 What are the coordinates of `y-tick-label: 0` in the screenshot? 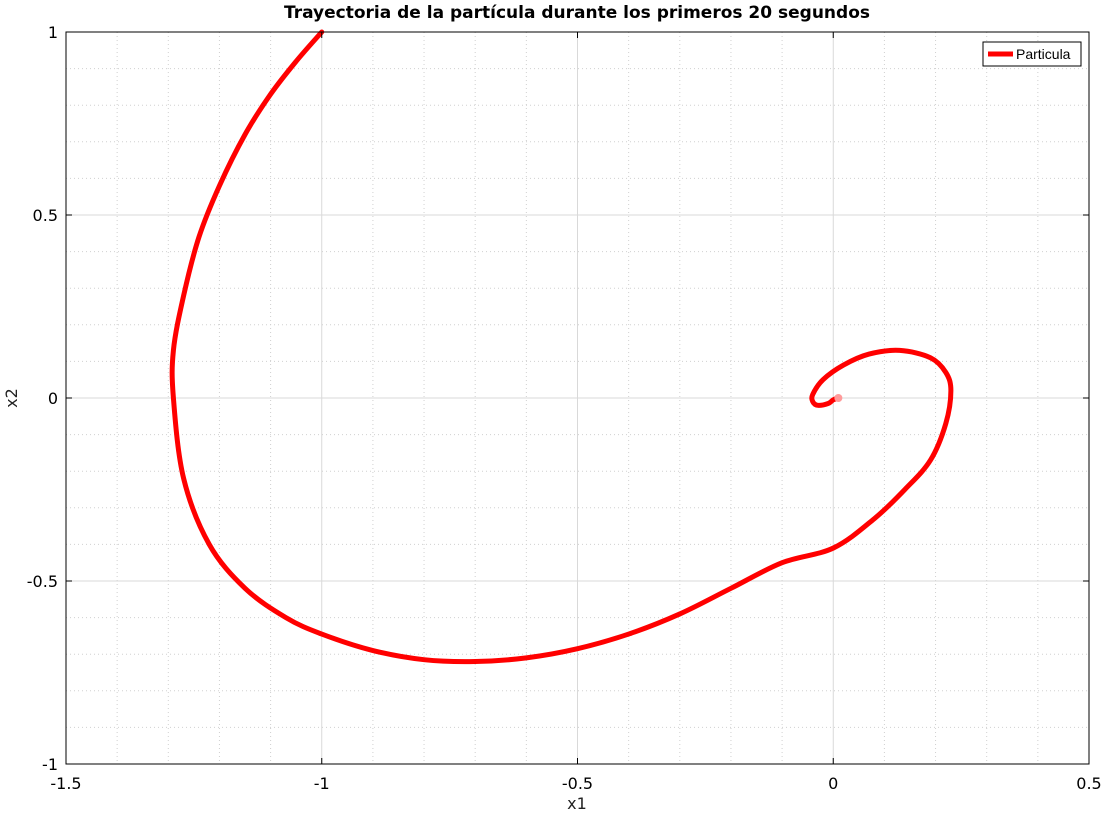 It's located at (53, 398).